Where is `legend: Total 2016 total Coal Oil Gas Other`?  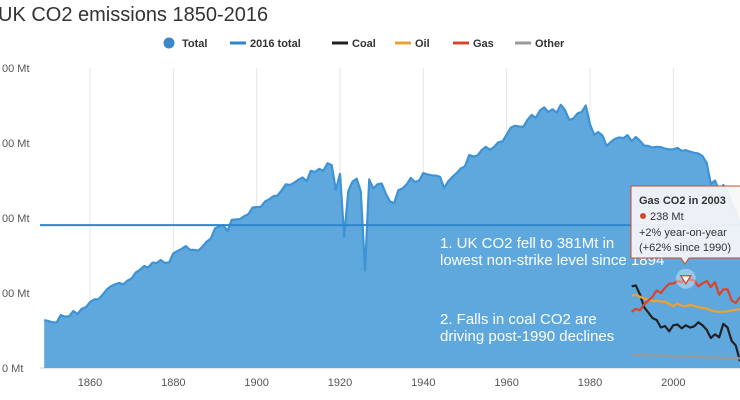 legend: Total 2016 total Coal Oil Gas Other is located at coordinates (364, 43).